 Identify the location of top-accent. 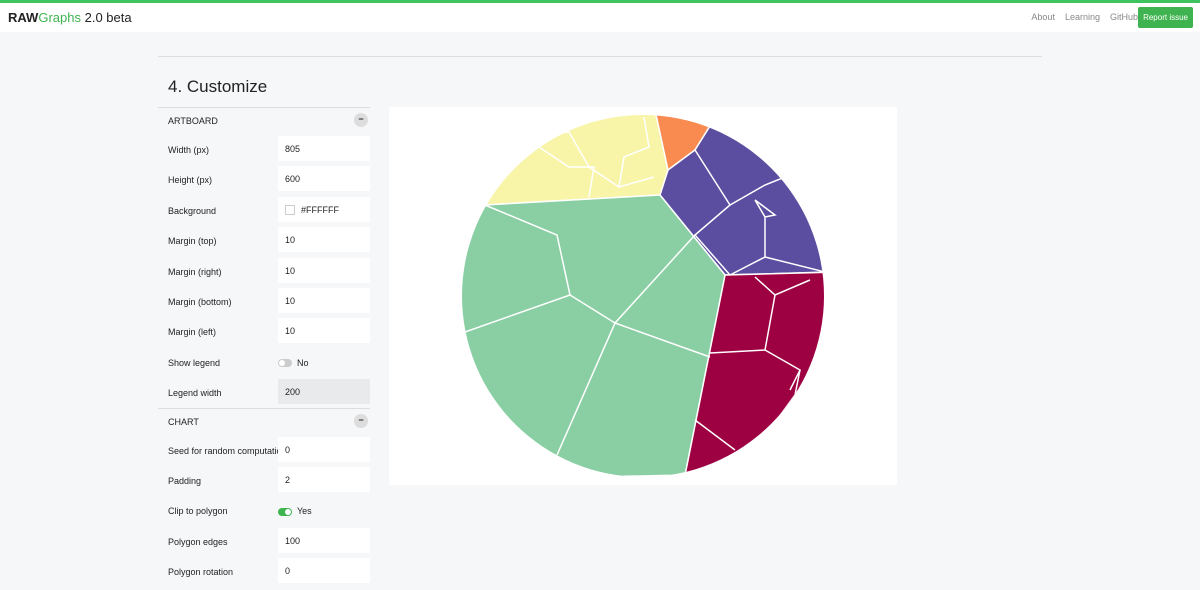
(600, 1).